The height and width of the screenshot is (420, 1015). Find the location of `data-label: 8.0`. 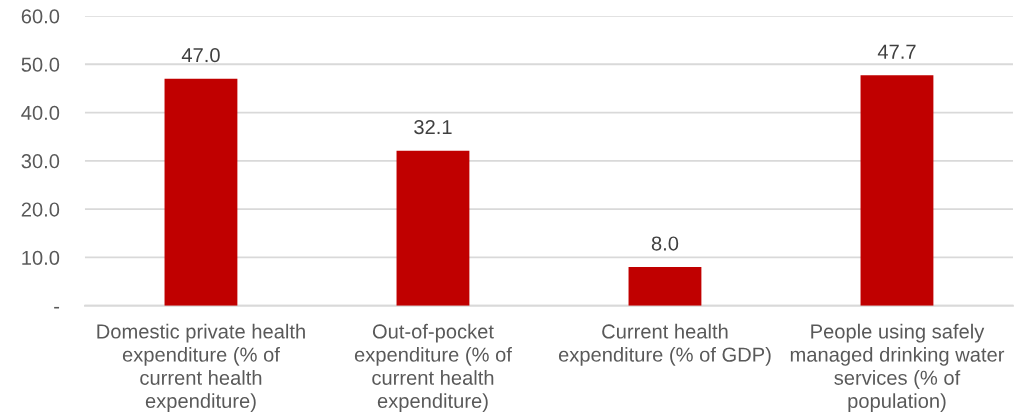

data-label: 8.0 is located at coordinates (665, 243).